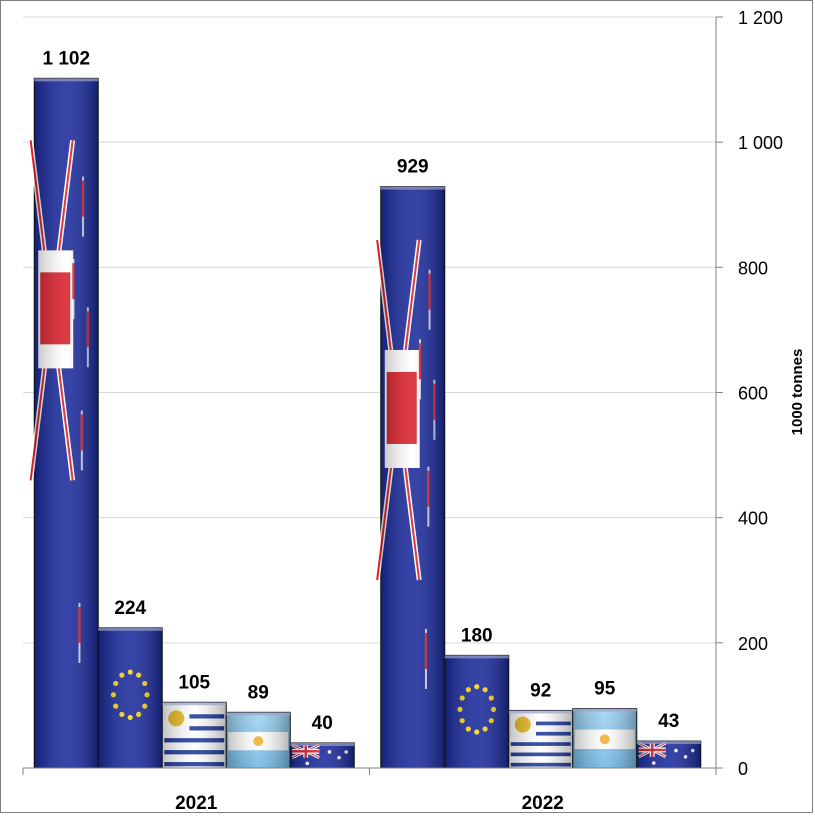  What do you see at coordinates (413, 167) in the screenshot?
I see `data-label: 929` at bounding box center [413, 167].